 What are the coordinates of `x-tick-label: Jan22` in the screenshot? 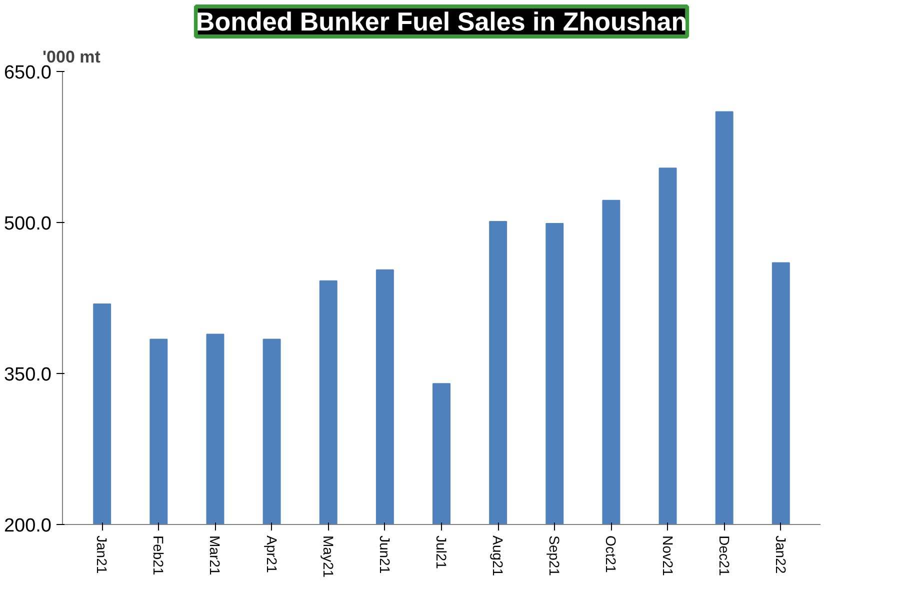 It's located at (780, 555).